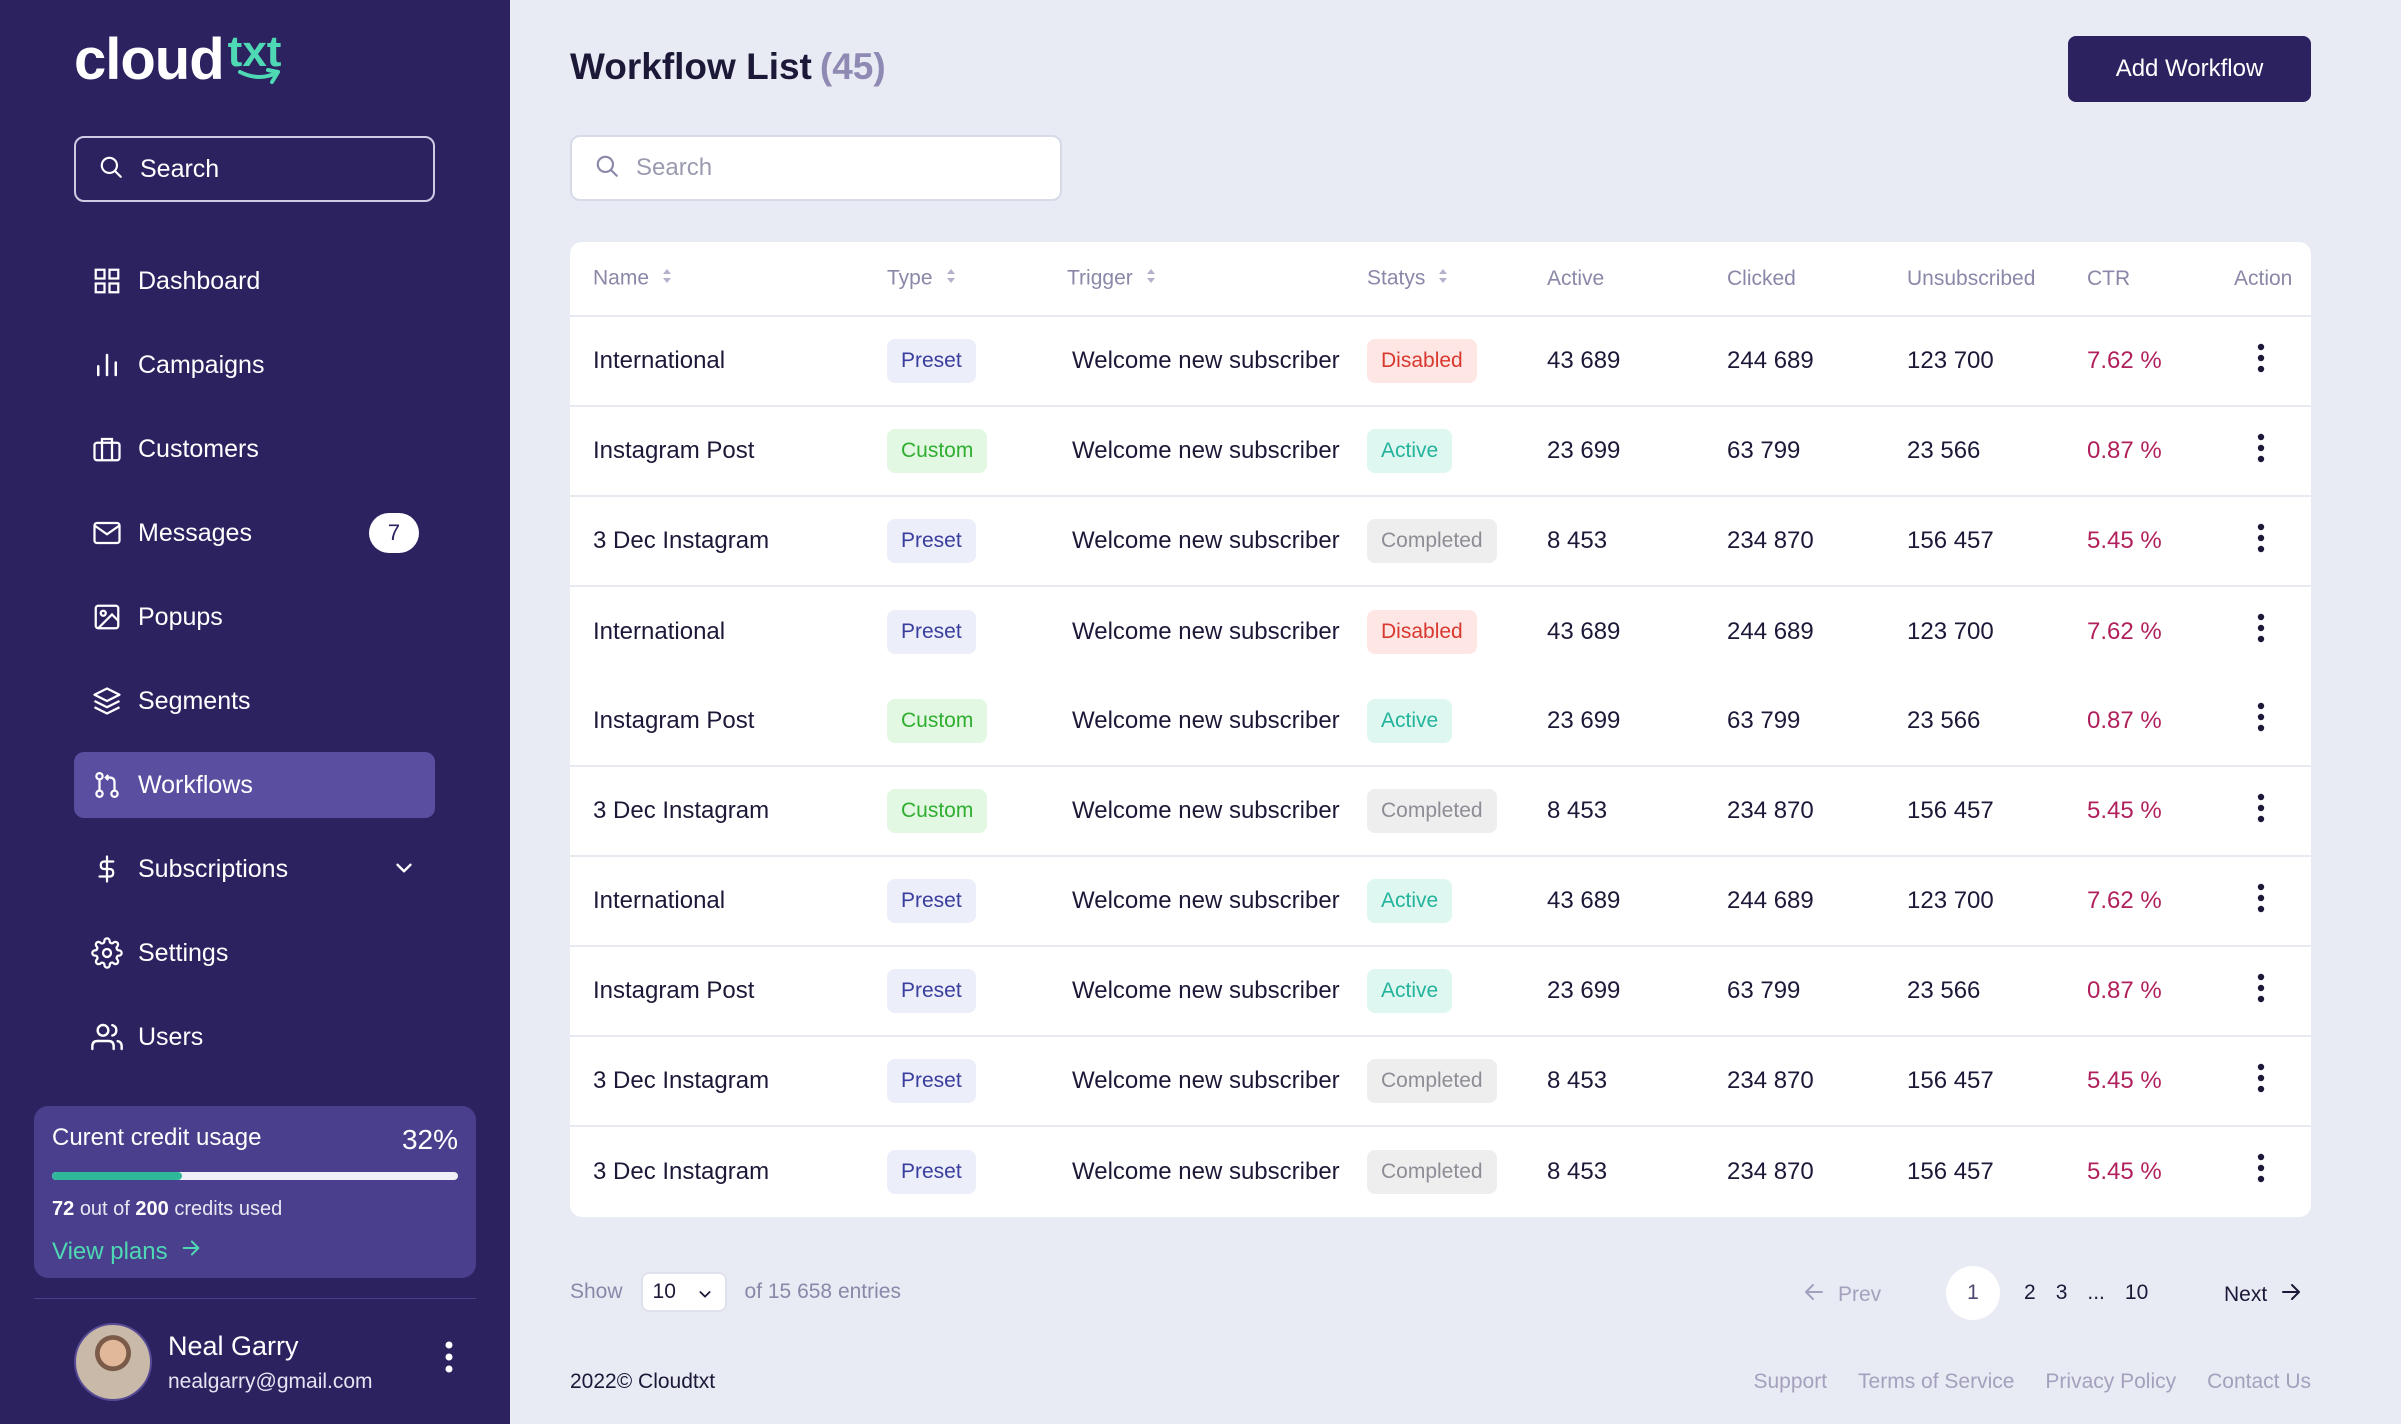  What do you see at coordinates (852, 66) in the screenshot?
I see `workflow-count: (45)` at bounding box center [852, 66].